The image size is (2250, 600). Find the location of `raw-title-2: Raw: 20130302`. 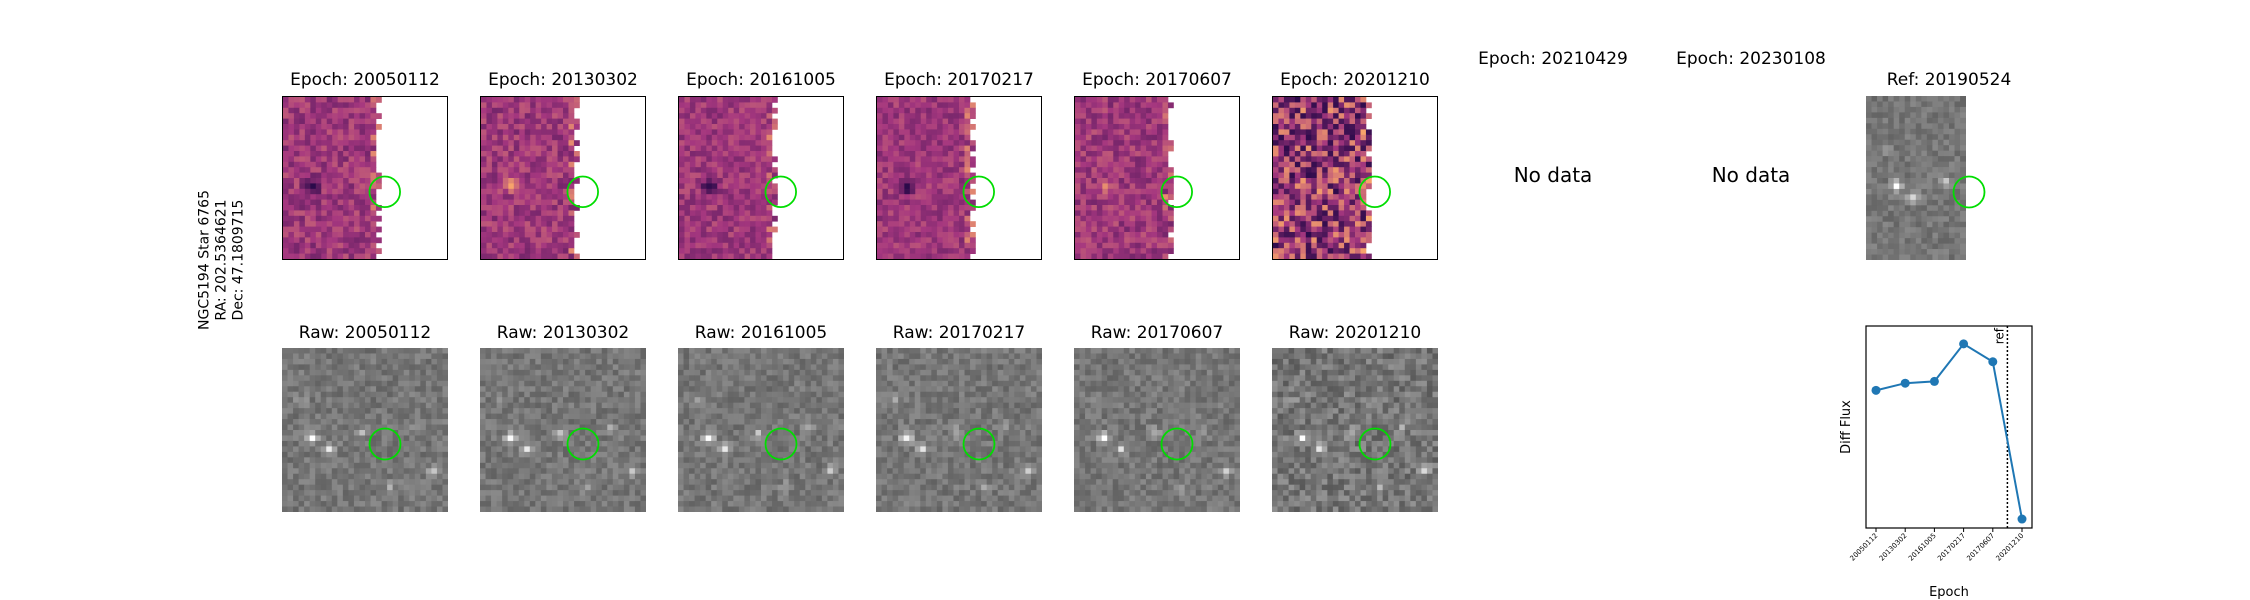

raw-title-2: Raw: 20130302 is located at coordinates (563, 333).